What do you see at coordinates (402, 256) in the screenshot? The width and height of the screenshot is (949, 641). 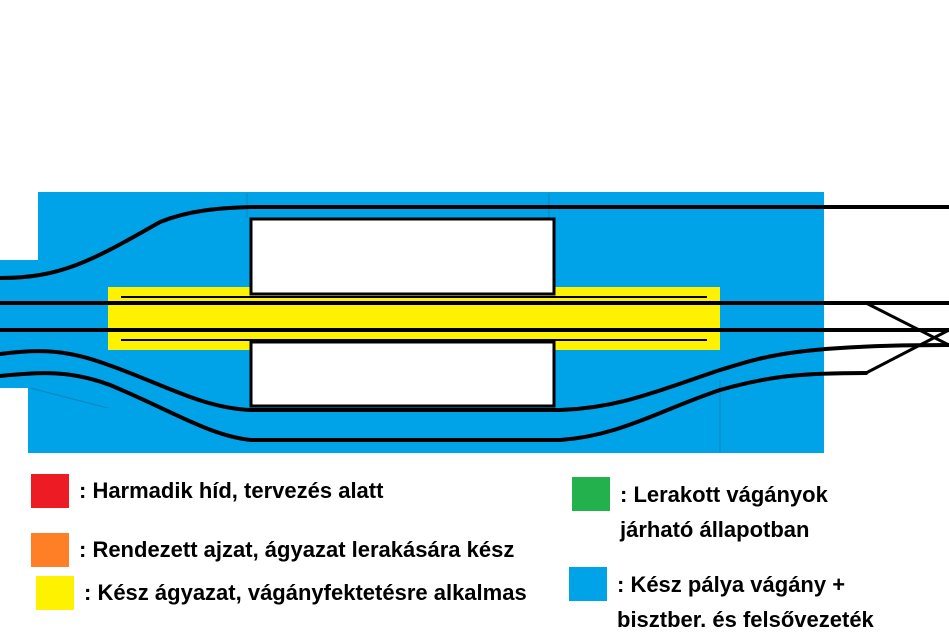 I see `bridge-opening-upper` at bounding box center [402, 256].